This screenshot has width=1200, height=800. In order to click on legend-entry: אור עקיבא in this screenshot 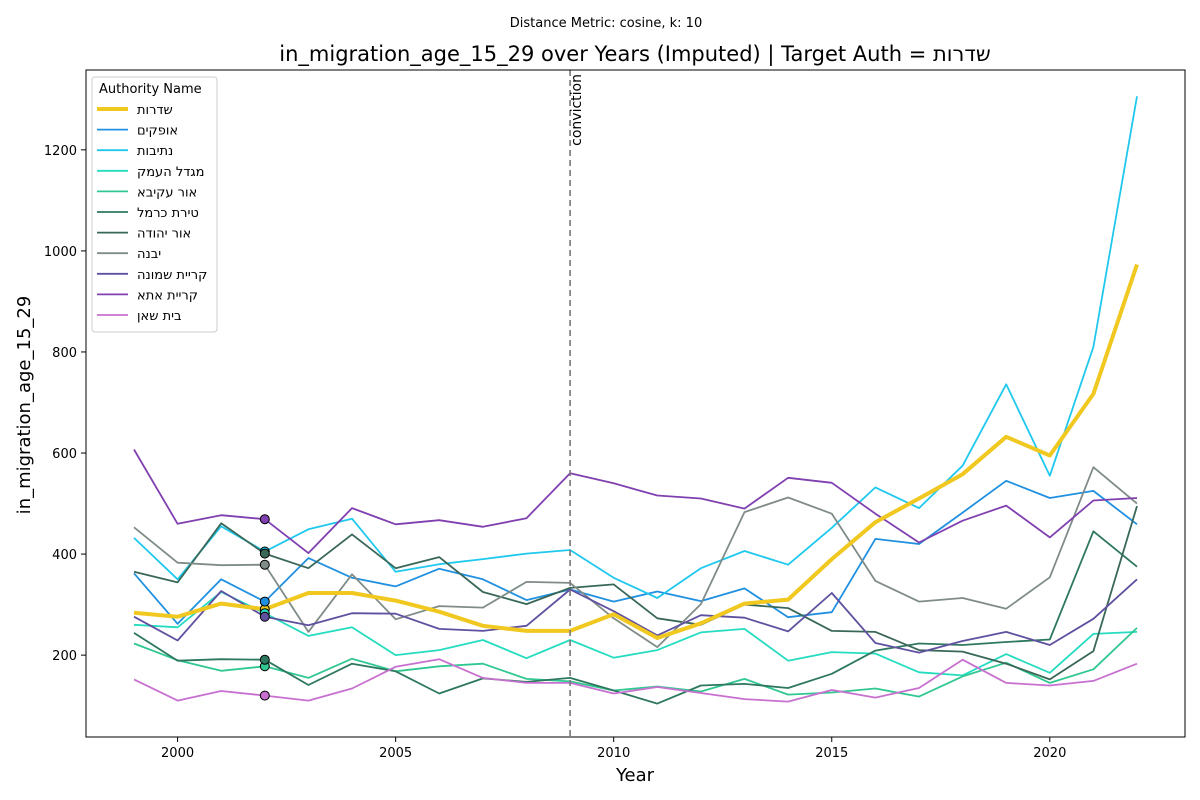, I will do `click(167, 192)`.